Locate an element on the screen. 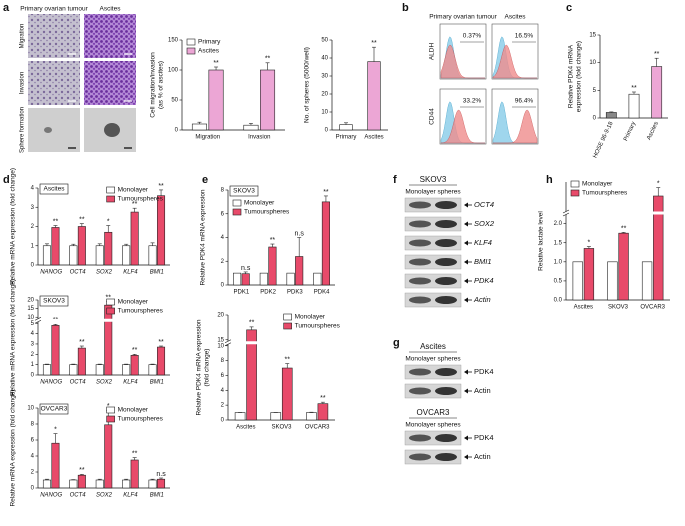 The width and height of the screenshot is (685, 526). x-tick-label: SKOV3 is located at coordinates (618, 308).